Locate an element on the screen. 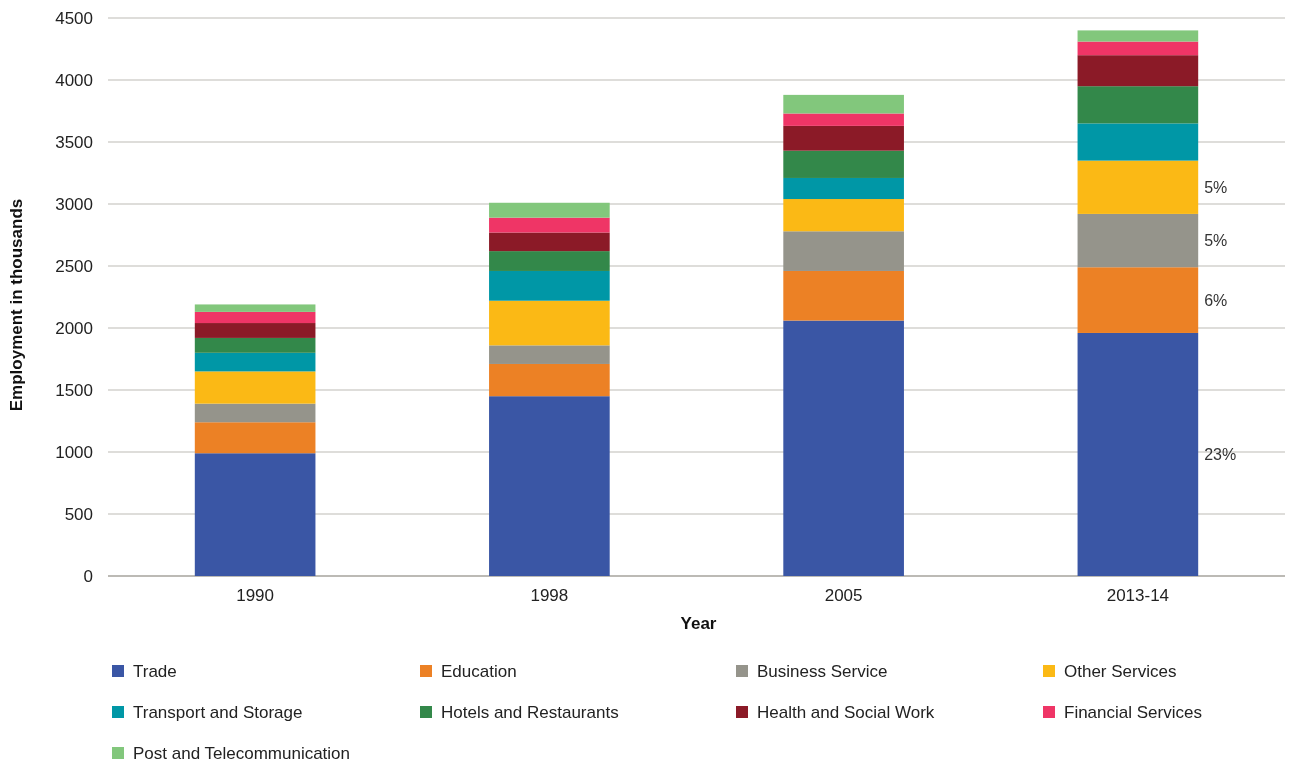 The image size is (1298, 764). y-axis-title: Employment in thousands is located at coordinates (16, 305).